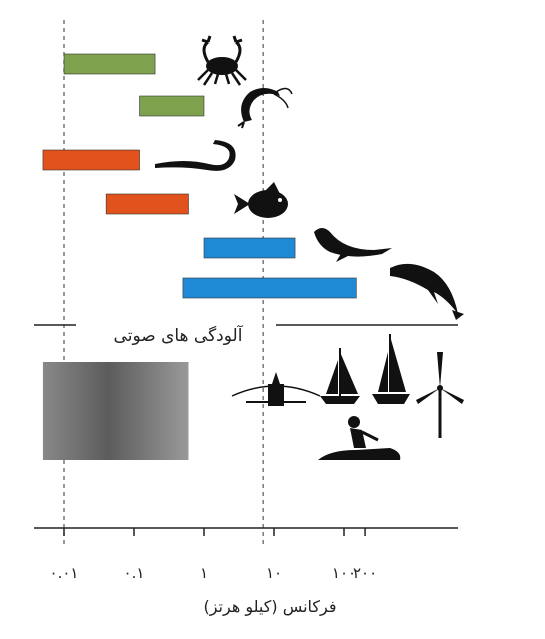 Image resolution: width=545 pixels, height=639 pixels. I want to click on sailboat-large-icon, so click(391, 369).